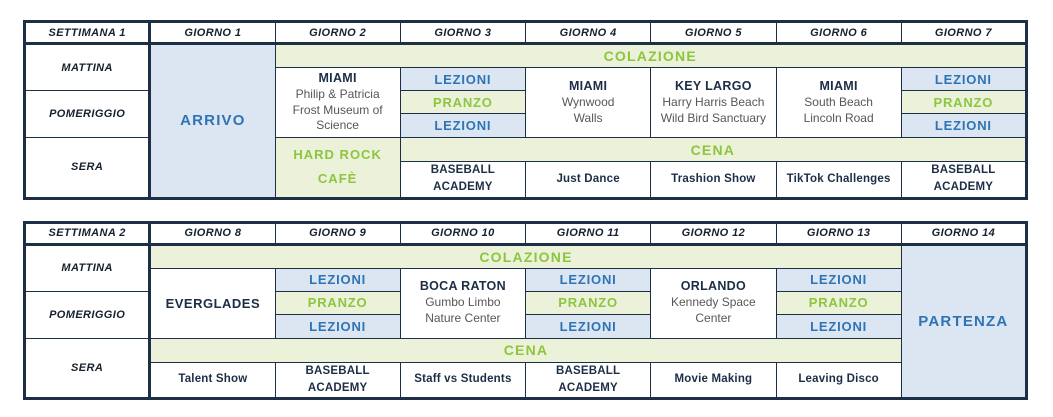 Image resolution: width=1053 pixels, height=417 pixels. I want to click on week2-header-settimana: SETTIMANA 2, so click(87, 233).